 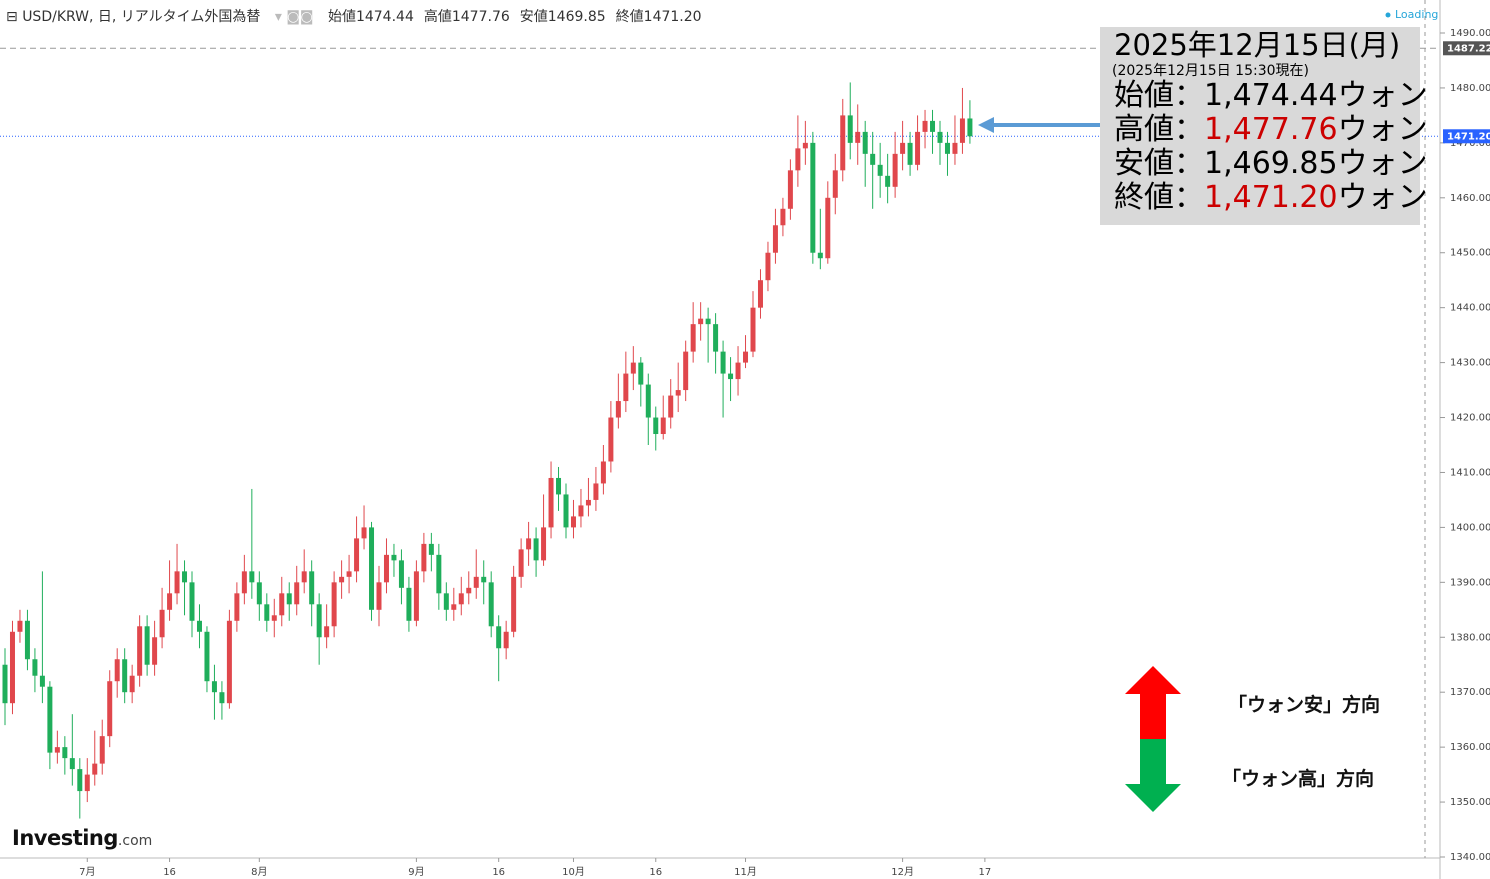 What do you see at coordinates (384, 17) in the screenshot?
I see `ohlc-value: 1474.44` at bounding box center [384, 17].